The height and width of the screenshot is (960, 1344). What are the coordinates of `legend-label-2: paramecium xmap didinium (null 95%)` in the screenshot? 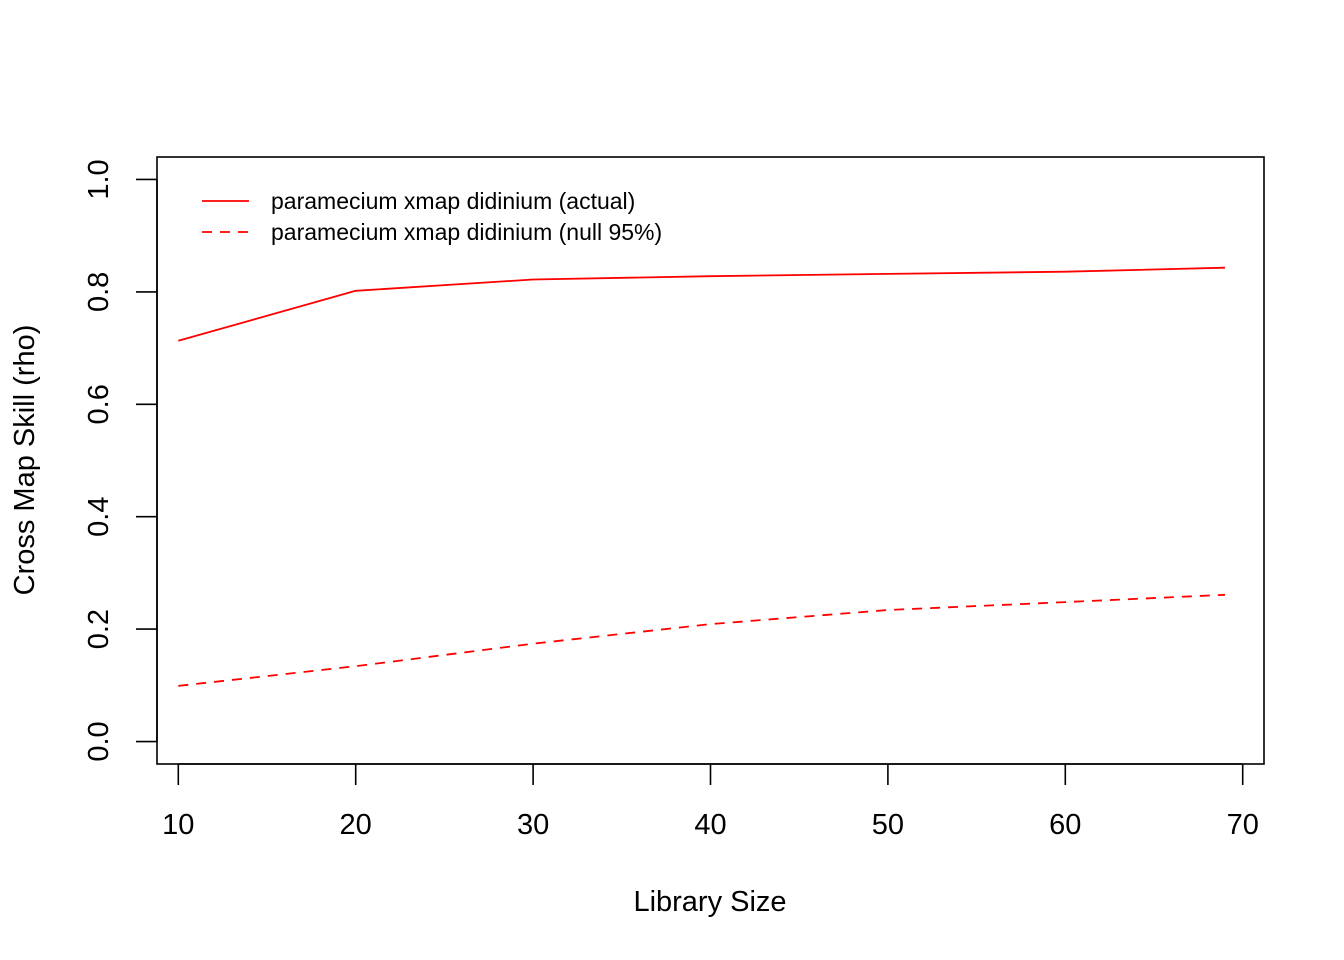 It's located at (466, 232).